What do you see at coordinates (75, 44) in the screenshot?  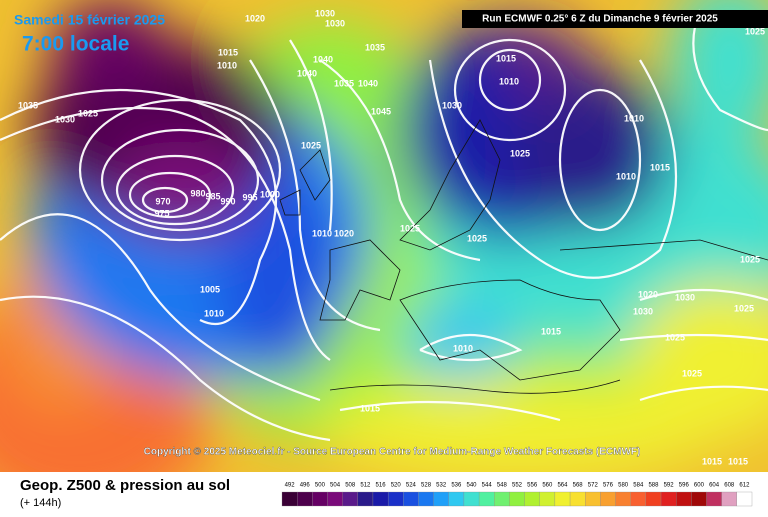 I see `forecast-time: 7:00 locale` at bounding box center [75, 44].